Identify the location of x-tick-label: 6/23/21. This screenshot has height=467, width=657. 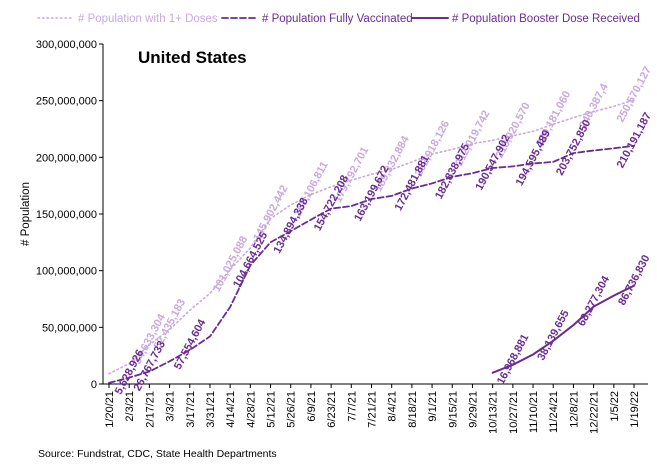
(332, 409).